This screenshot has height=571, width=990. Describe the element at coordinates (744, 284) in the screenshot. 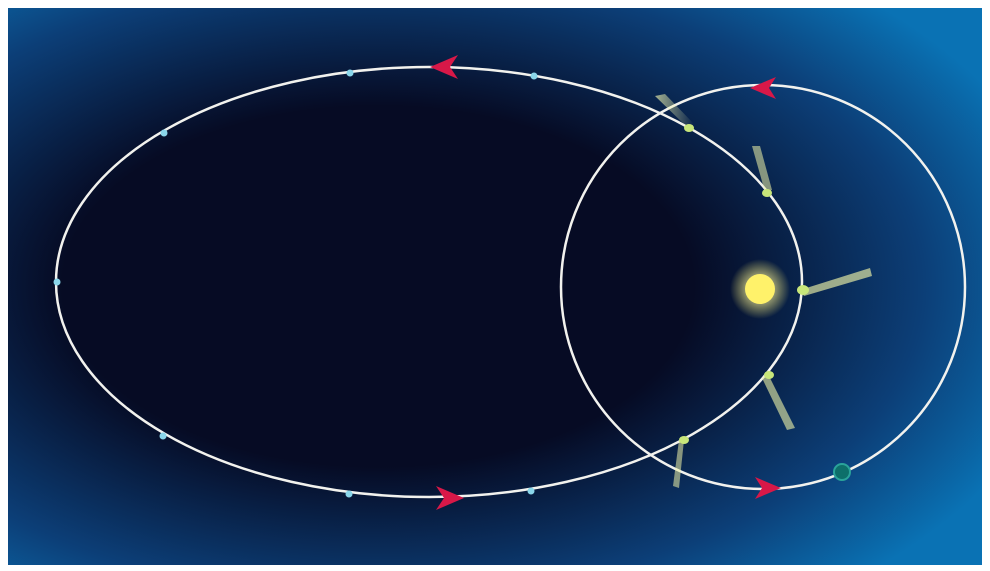

I see `comet-heads` at that location.